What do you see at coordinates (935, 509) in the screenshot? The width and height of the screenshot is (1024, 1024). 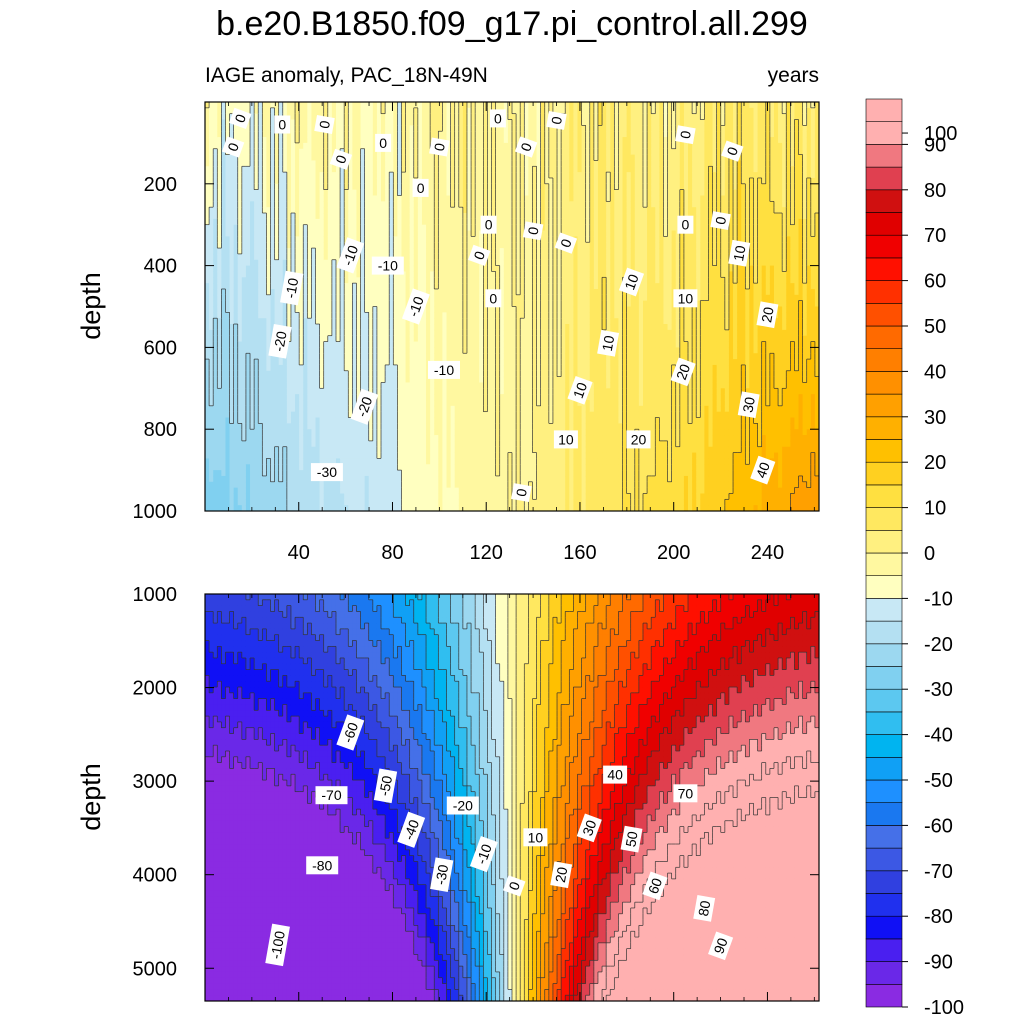 I see `colorbar-tick-label: 10` at bounding box center [935, 509].